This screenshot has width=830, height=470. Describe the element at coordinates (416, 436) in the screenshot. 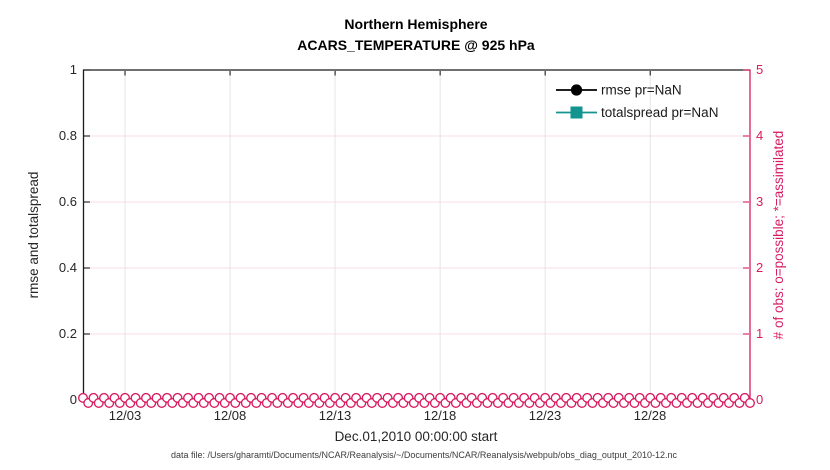

I see `x-axis-label: Dec.01,2010 00:00:00 start` at that location.